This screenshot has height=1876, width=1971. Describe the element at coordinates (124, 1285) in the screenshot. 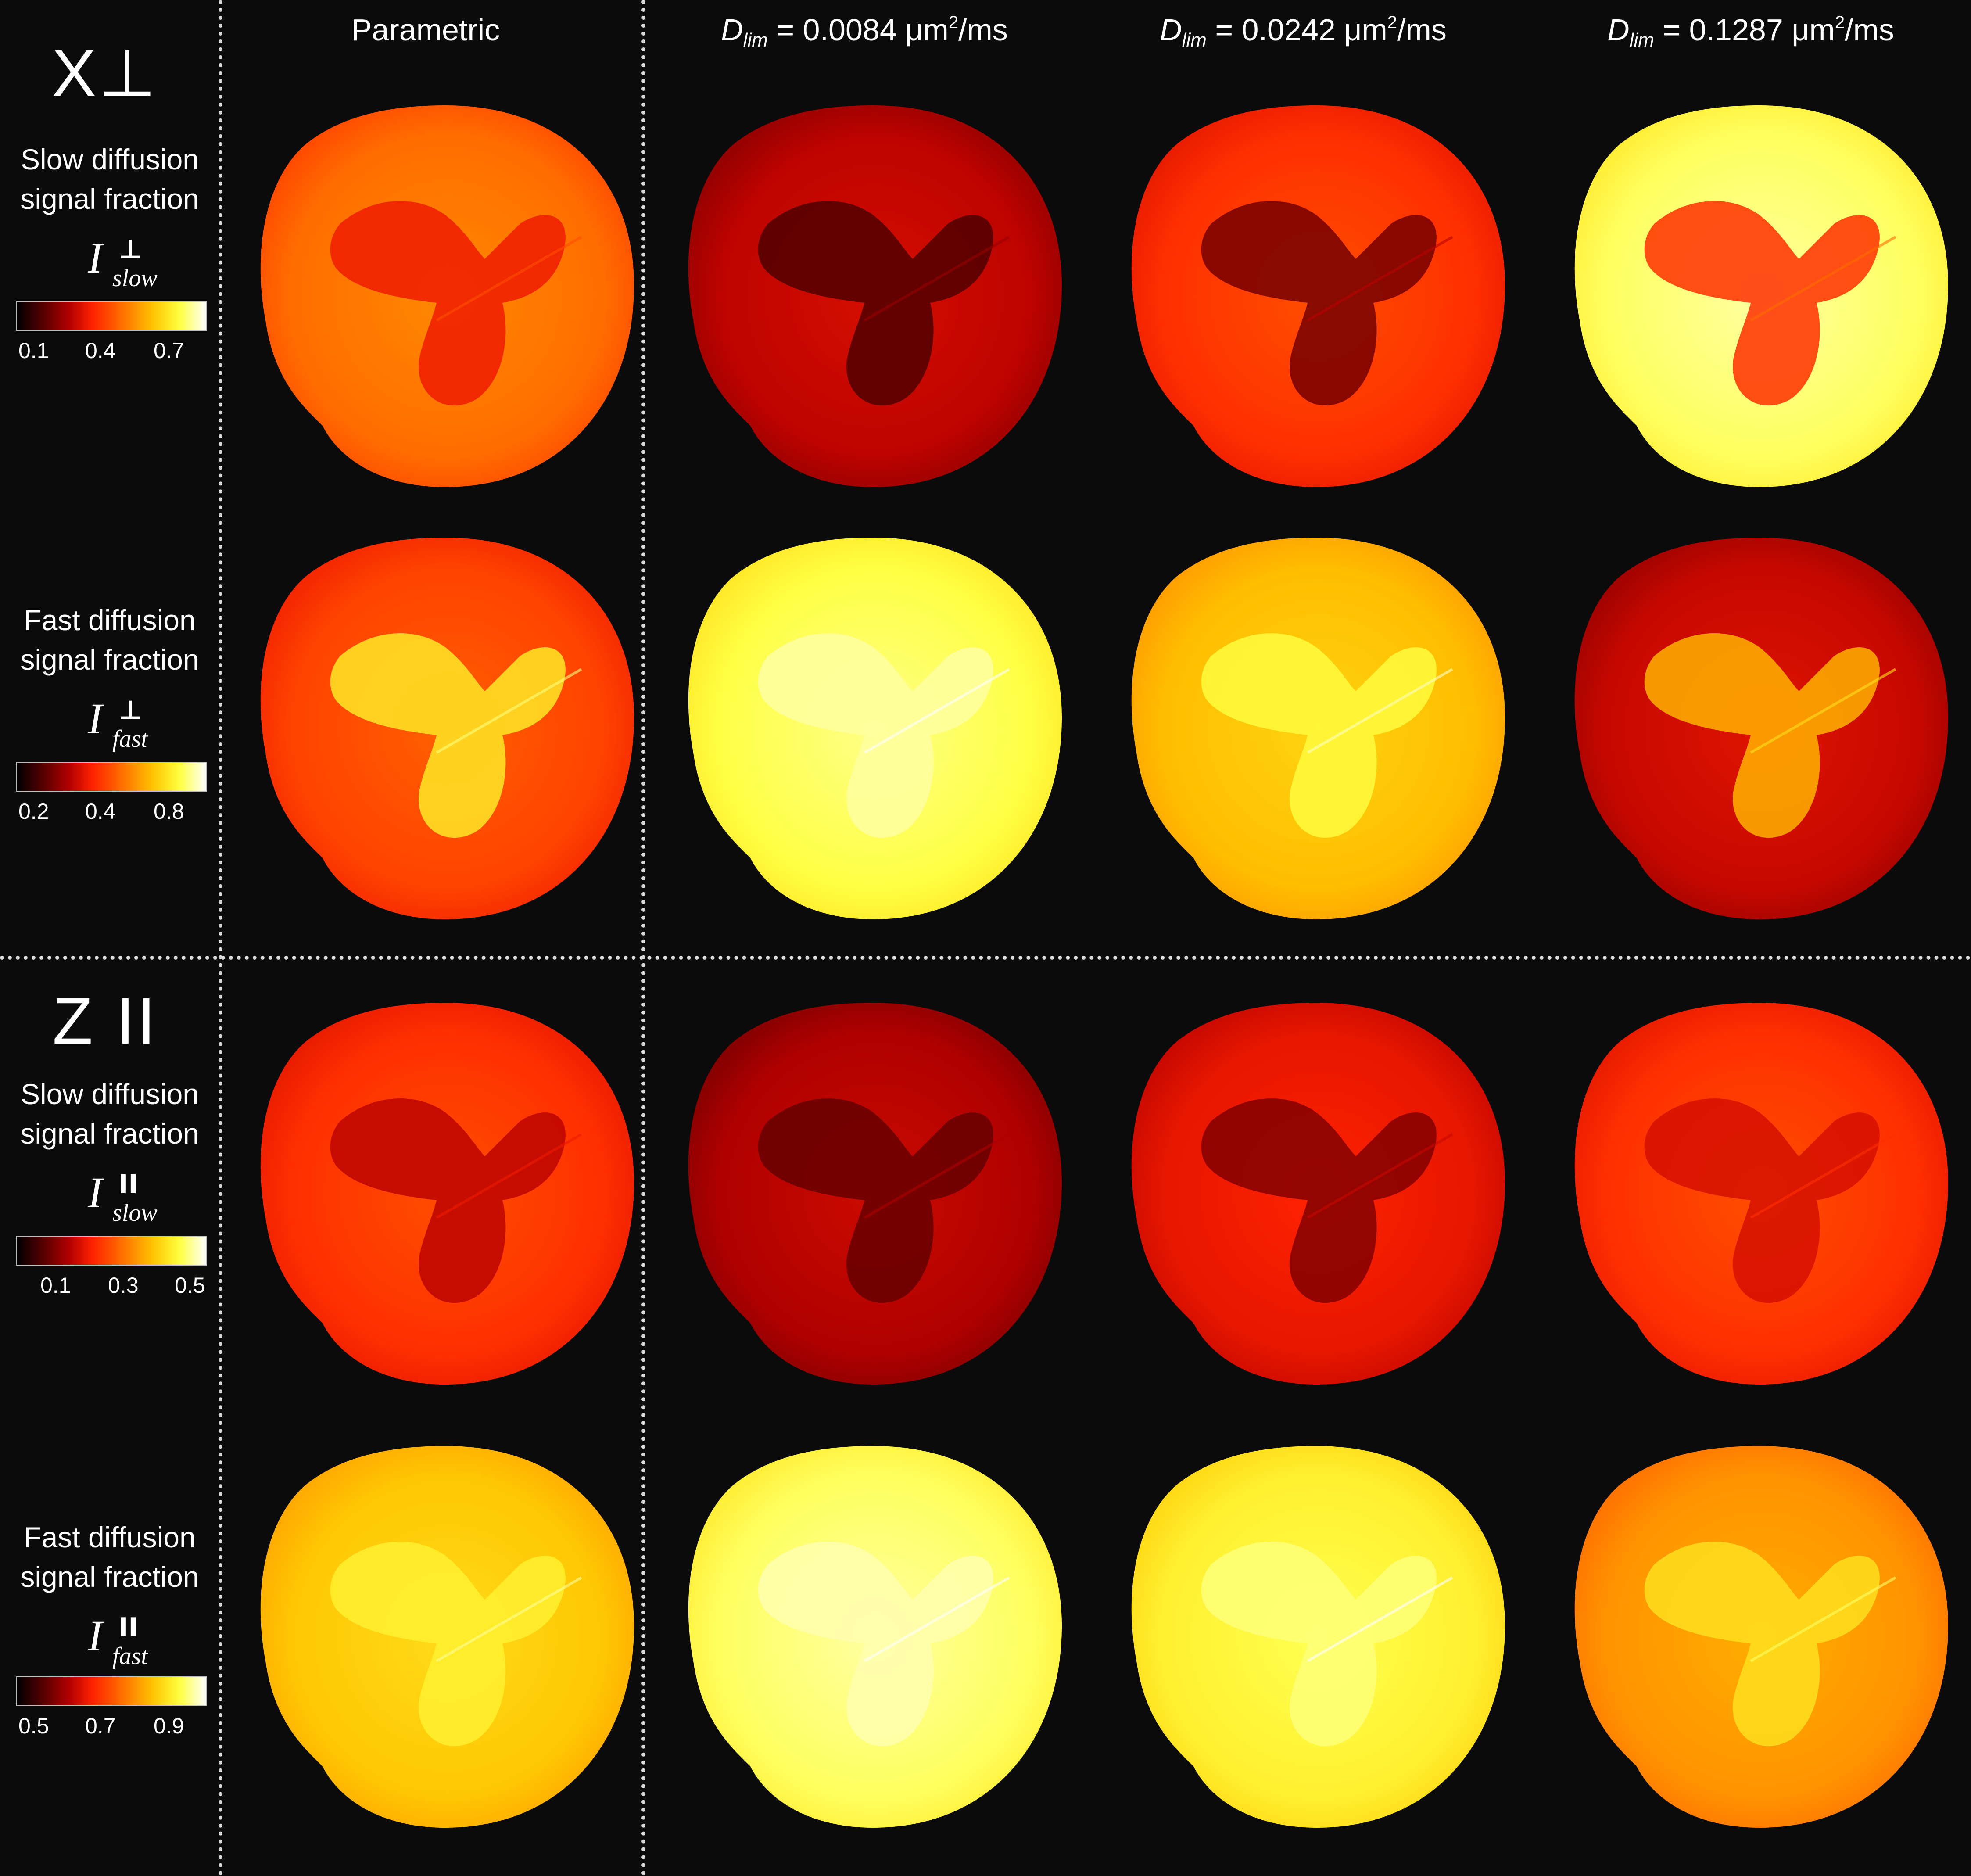

I see `colorbar-tick-label: 0.3` at that location.